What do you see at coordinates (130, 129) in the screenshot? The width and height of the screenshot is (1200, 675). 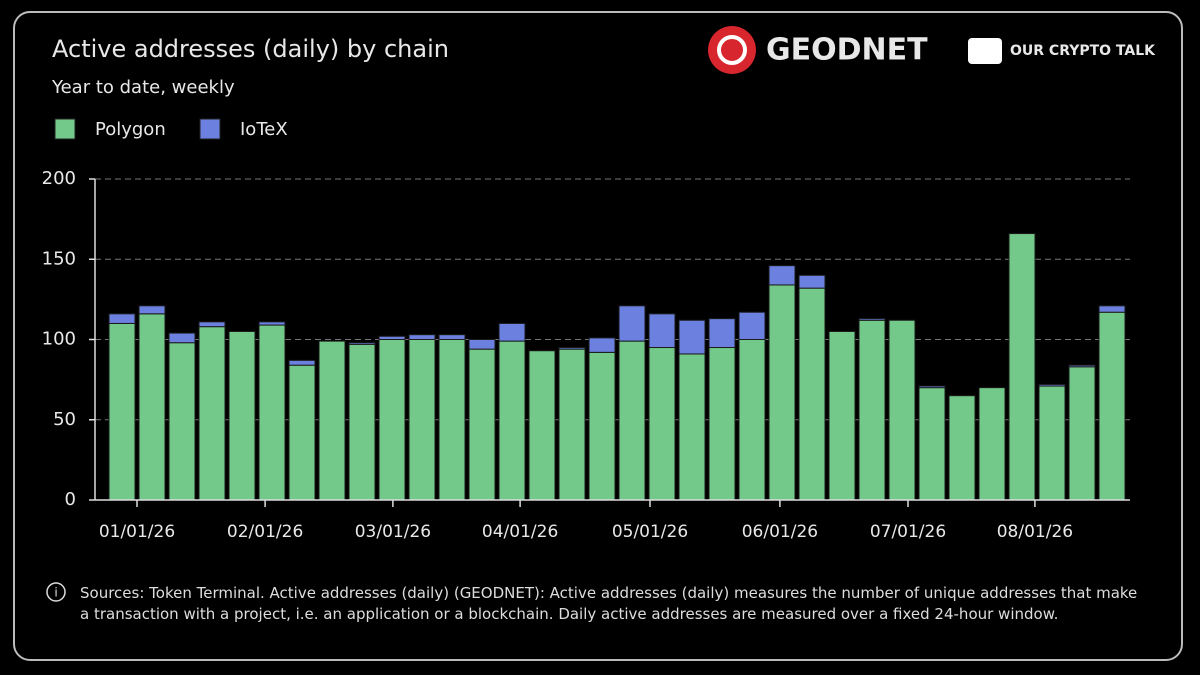 I see `legend-label: Polygon` at bounding box center [130, 129].